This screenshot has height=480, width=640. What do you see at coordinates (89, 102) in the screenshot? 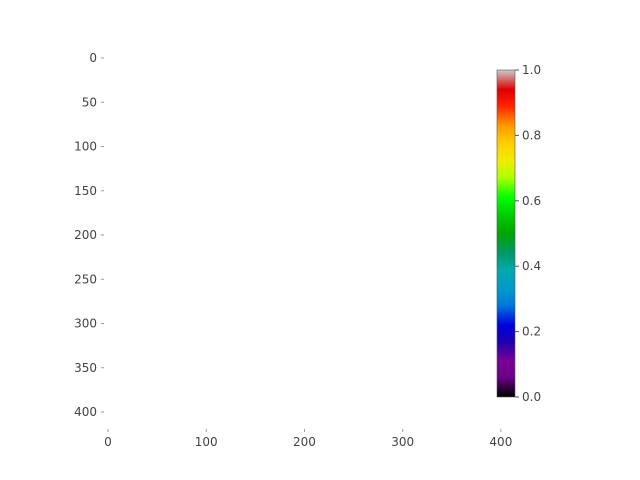
I see `y-tick-label: 50` at bounding box center [89, 102].